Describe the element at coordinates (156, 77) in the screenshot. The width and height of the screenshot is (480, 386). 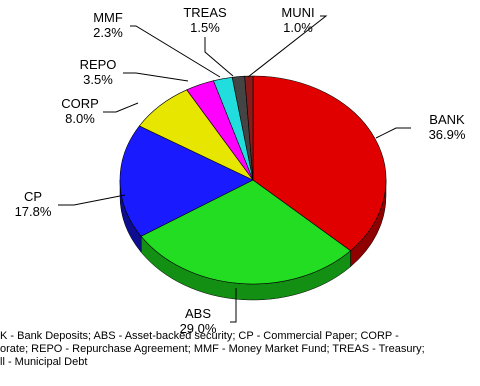
I see `leader-line-repo` at that location.